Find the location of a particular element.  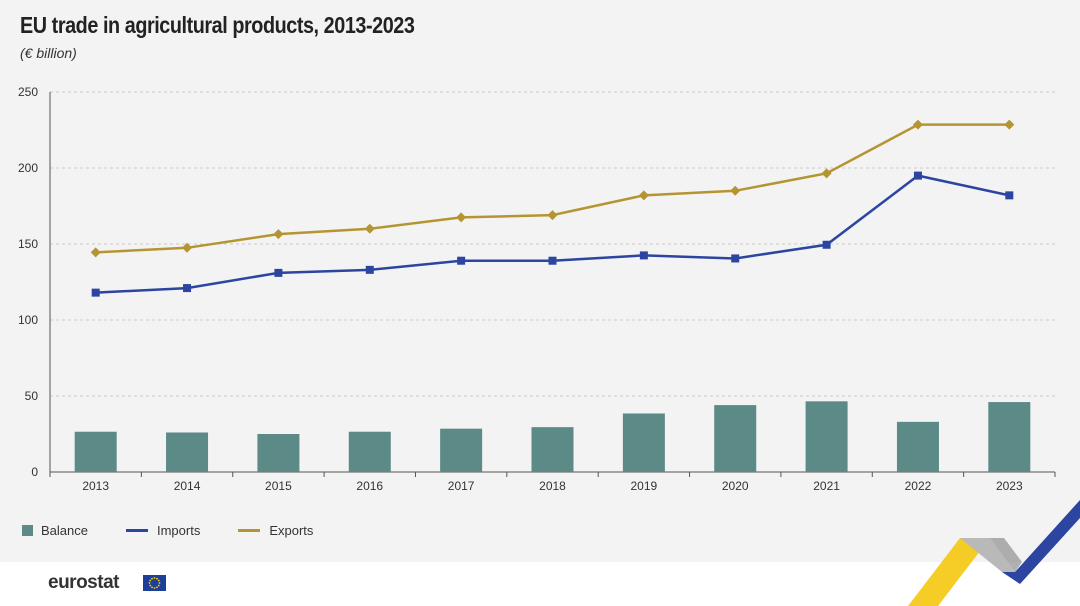

x-tick-label: 2022 is located at coordinates (918, 486).